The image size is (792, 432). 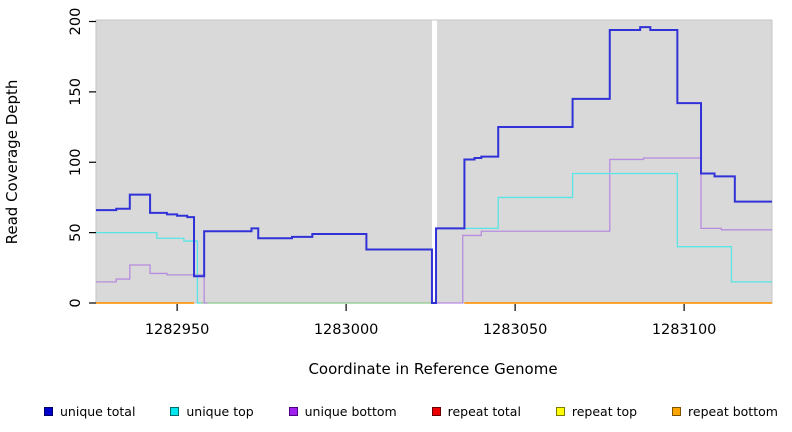 What do you see at coordinates (98, 411) in the screenshot?
I see `legend-label: unique total` at bounding box center [98, 411].